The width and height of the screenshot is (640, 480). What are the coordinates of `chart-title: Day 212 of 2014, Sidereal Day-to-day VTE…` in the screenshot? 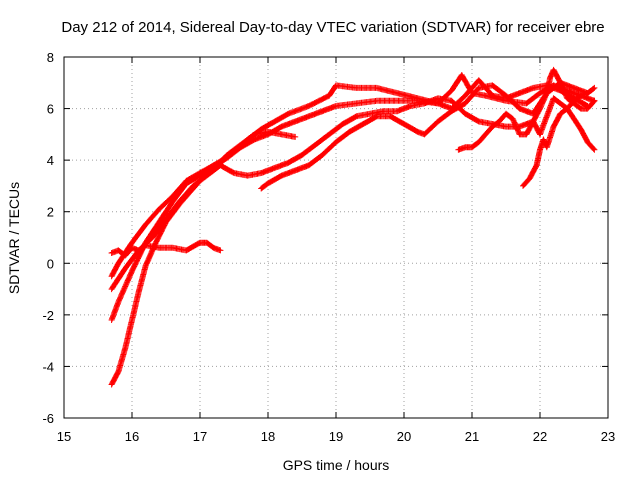 It's located at (332, 27).